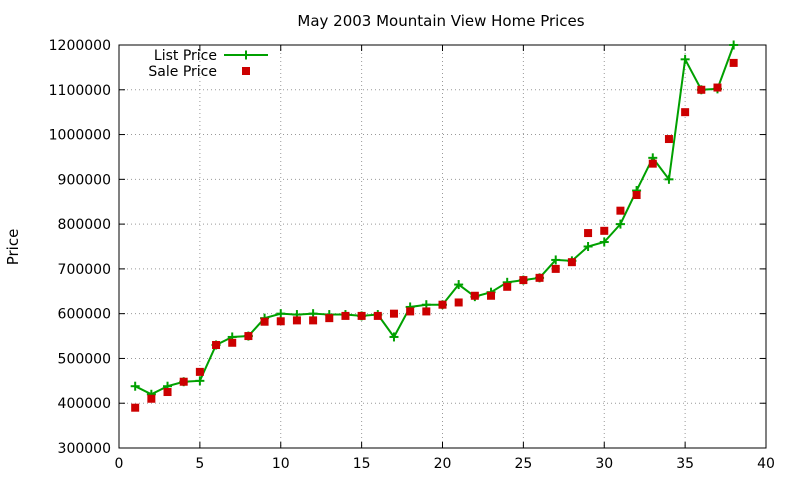 The height and width of the screenshot is (485, 800). Describe the element at coordinates (185, 56) in the screenshot. I see `legend-label: List Price` at that location.